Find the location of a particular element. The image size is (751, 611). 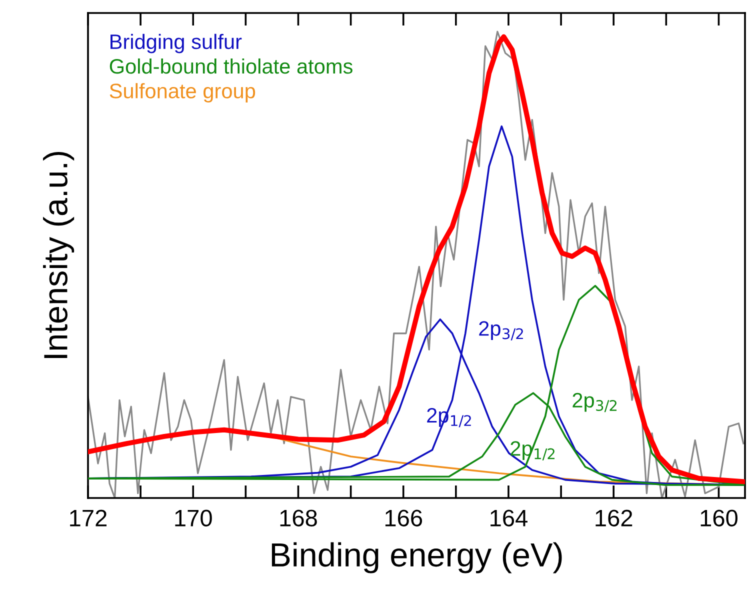

x-tick-label: 164 is located at coordinates (509, 518).